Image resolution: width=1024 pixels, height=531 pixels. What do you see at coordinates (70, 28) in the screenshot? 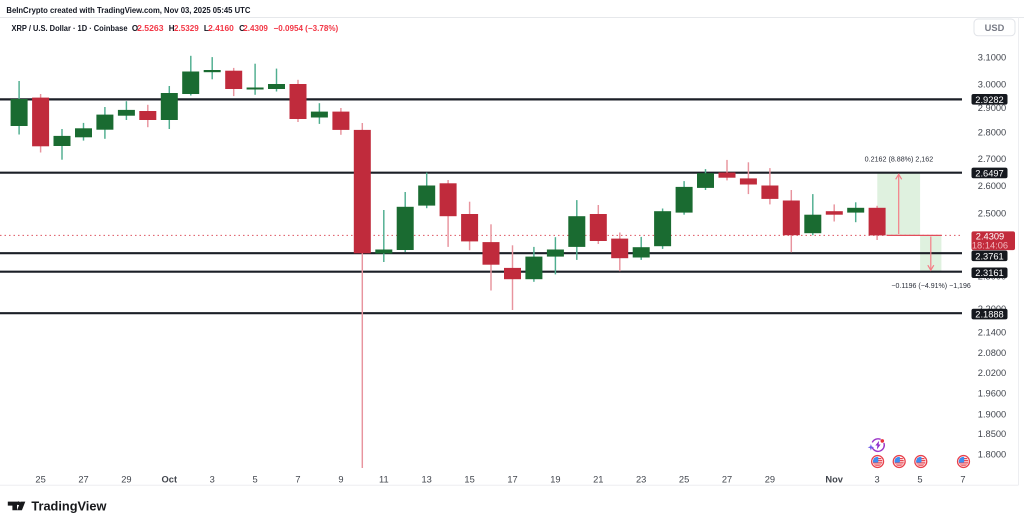
I see `svg-text:XRP / U.S. Dollar · 1D · Coinb: XRP / U.S. Dollar · 1D · Coinbase` at bounding box center [70, 28].